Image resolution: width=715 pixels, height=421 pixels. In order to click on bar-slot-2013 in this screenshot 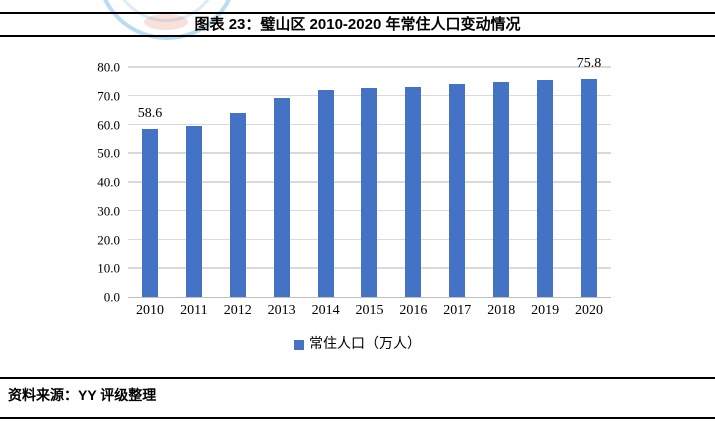, I will do `click(282, 182)`.